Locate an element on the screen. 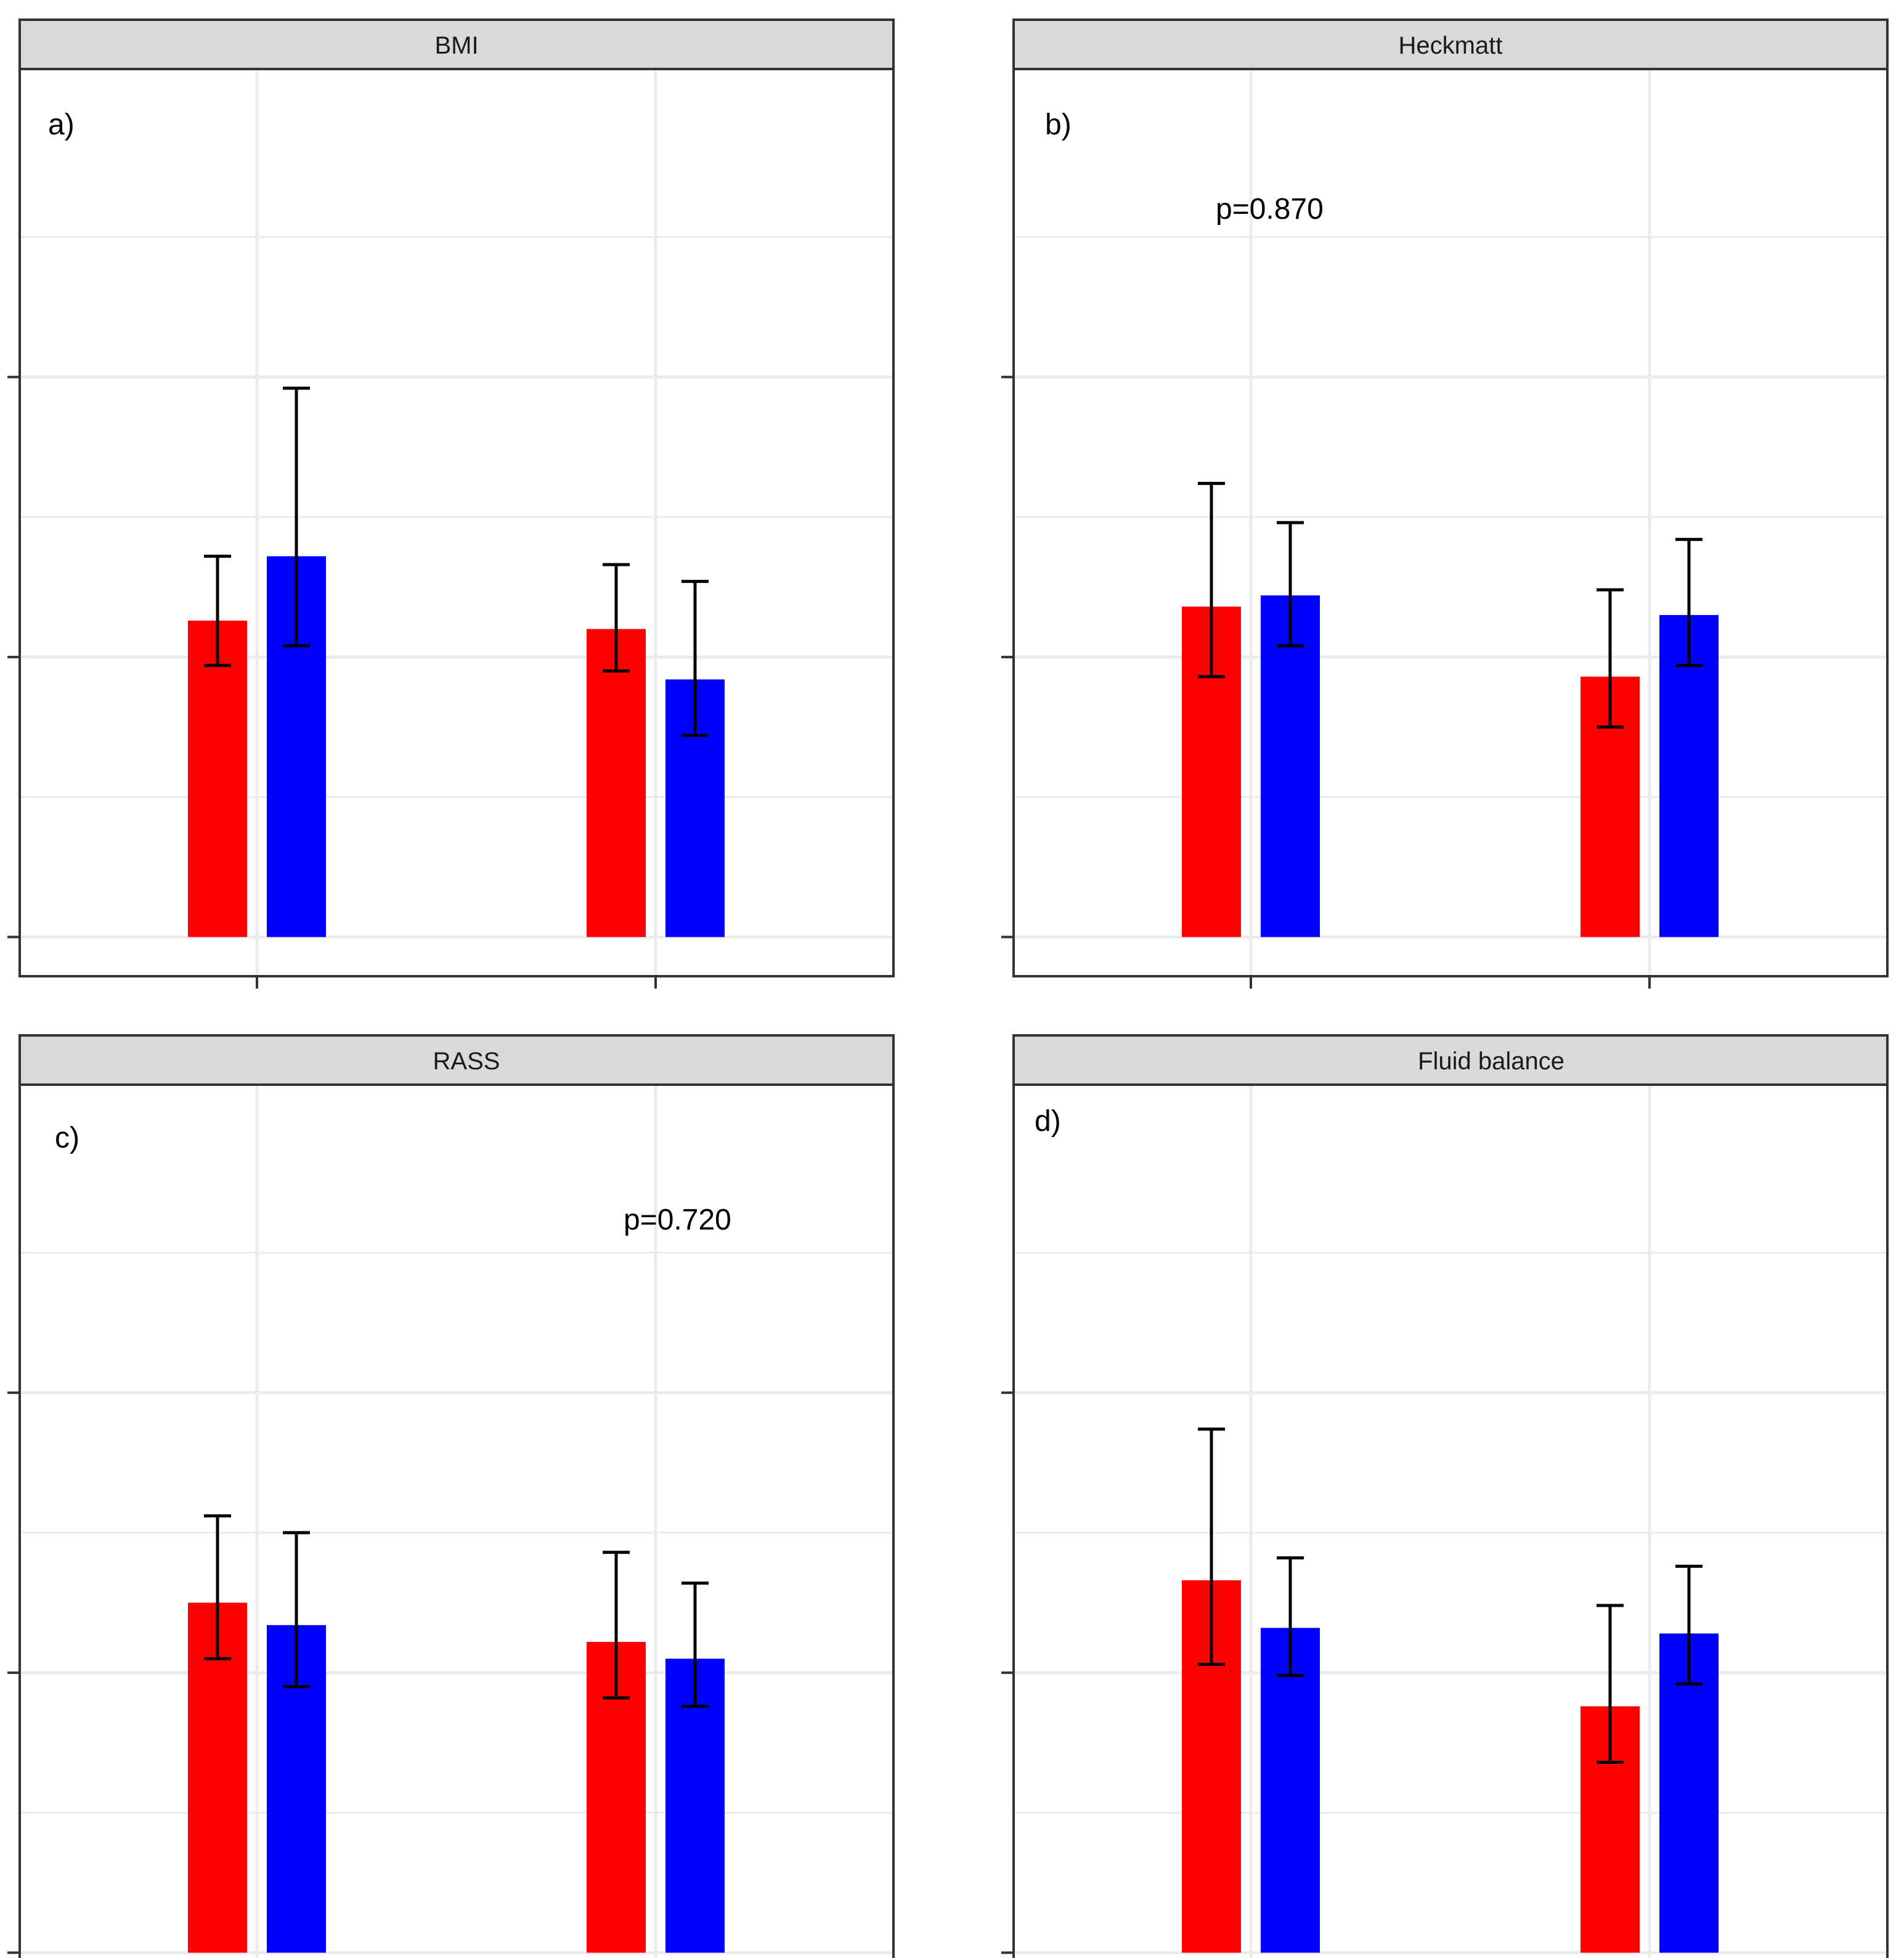 This screenshot has height=1958, width=1904. panel-title: RASS is located at coordinates (466, 1061).